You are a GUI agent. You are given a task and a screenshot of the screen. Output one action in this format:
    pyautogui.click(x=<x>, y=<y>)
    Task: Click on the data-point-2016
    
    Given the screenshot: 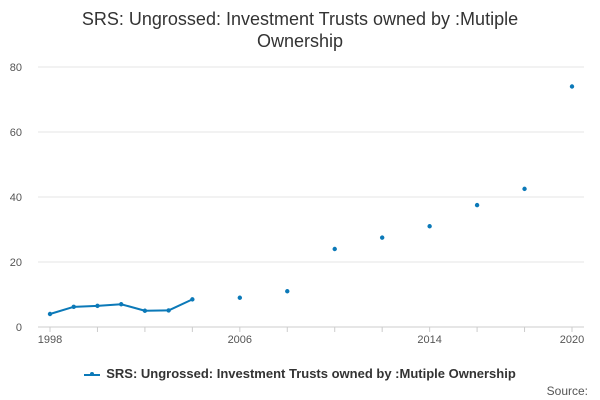 What is the action you would take?
    pyautogui.click(x=477, y=205)
    